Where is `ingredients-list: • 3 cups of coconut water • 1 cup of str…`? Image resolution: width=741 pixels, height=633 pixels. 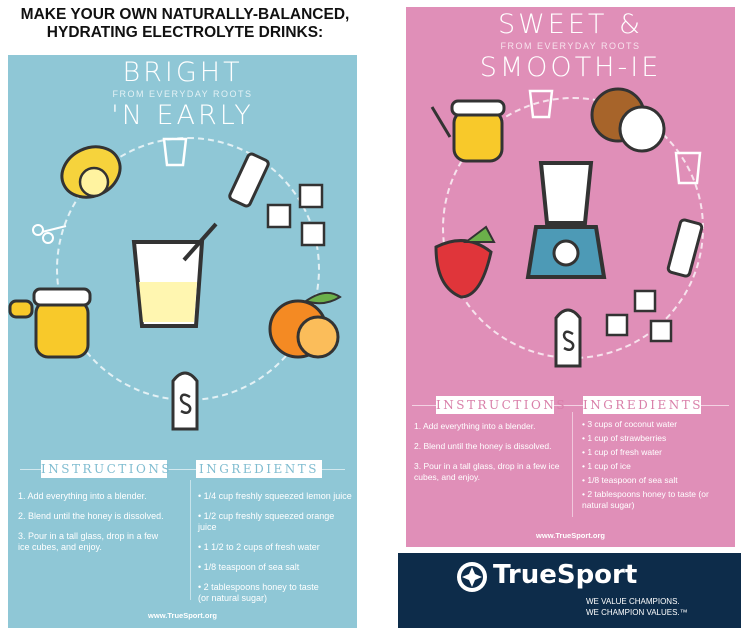 ingredients-list: • 3 cups of coconut water • 1 cup of str… is located at coordinates (654, 465).